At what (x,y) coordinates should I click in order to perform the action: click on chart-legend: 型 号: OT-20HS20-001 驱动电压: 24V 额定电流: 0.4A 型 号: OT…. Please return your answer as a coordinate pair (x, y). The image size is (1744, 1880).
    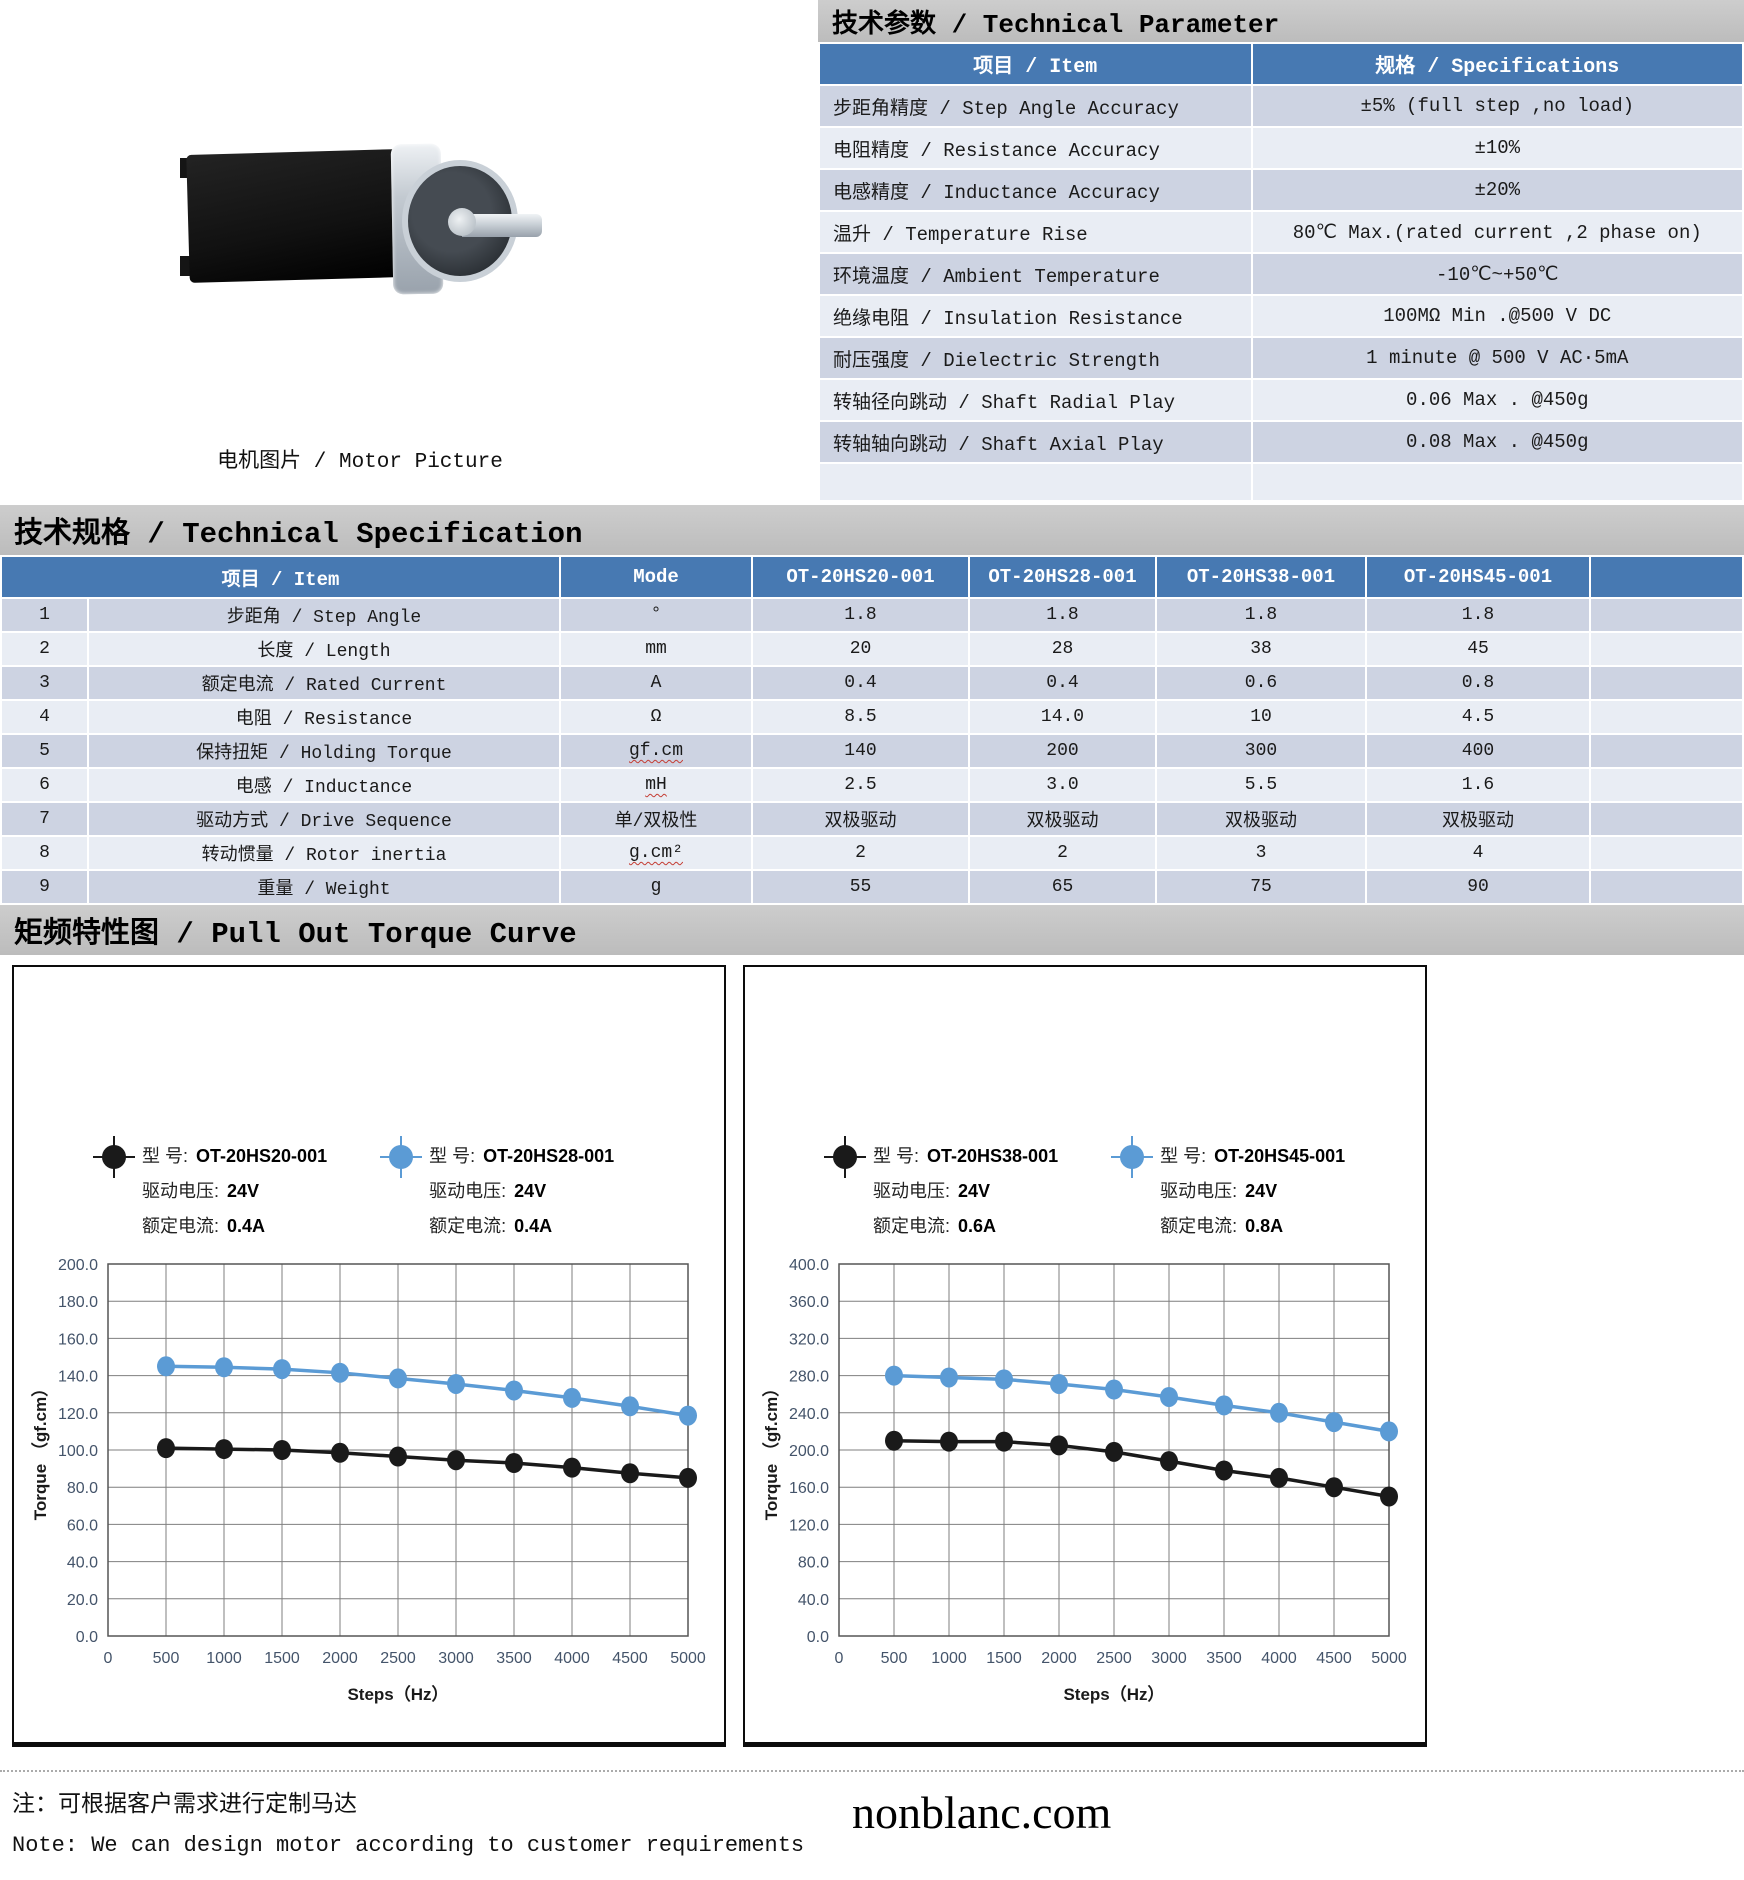
    Looking at the image, I should click on (369, 1191).